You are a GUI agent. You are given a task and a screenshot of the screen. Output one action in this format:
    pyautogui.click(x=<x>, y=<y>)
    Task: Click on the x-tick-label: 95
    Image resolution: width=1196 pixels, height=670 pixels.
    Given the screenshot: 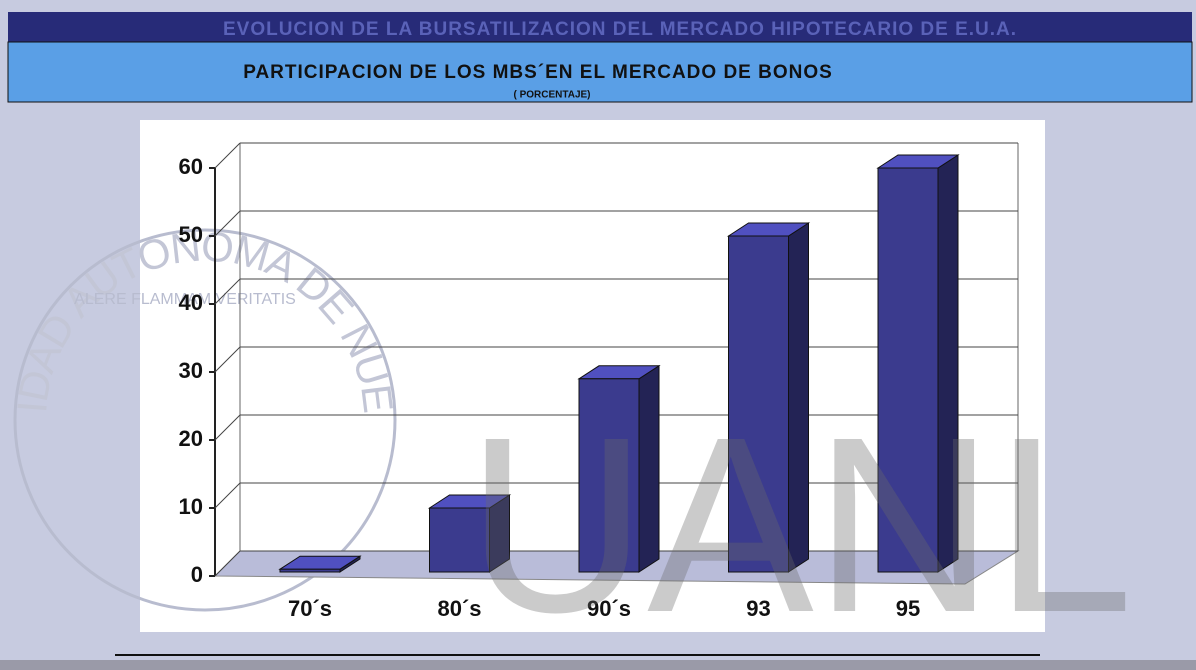 What is the action you would take?
    pyautogui.click(x=908, y=608)
    